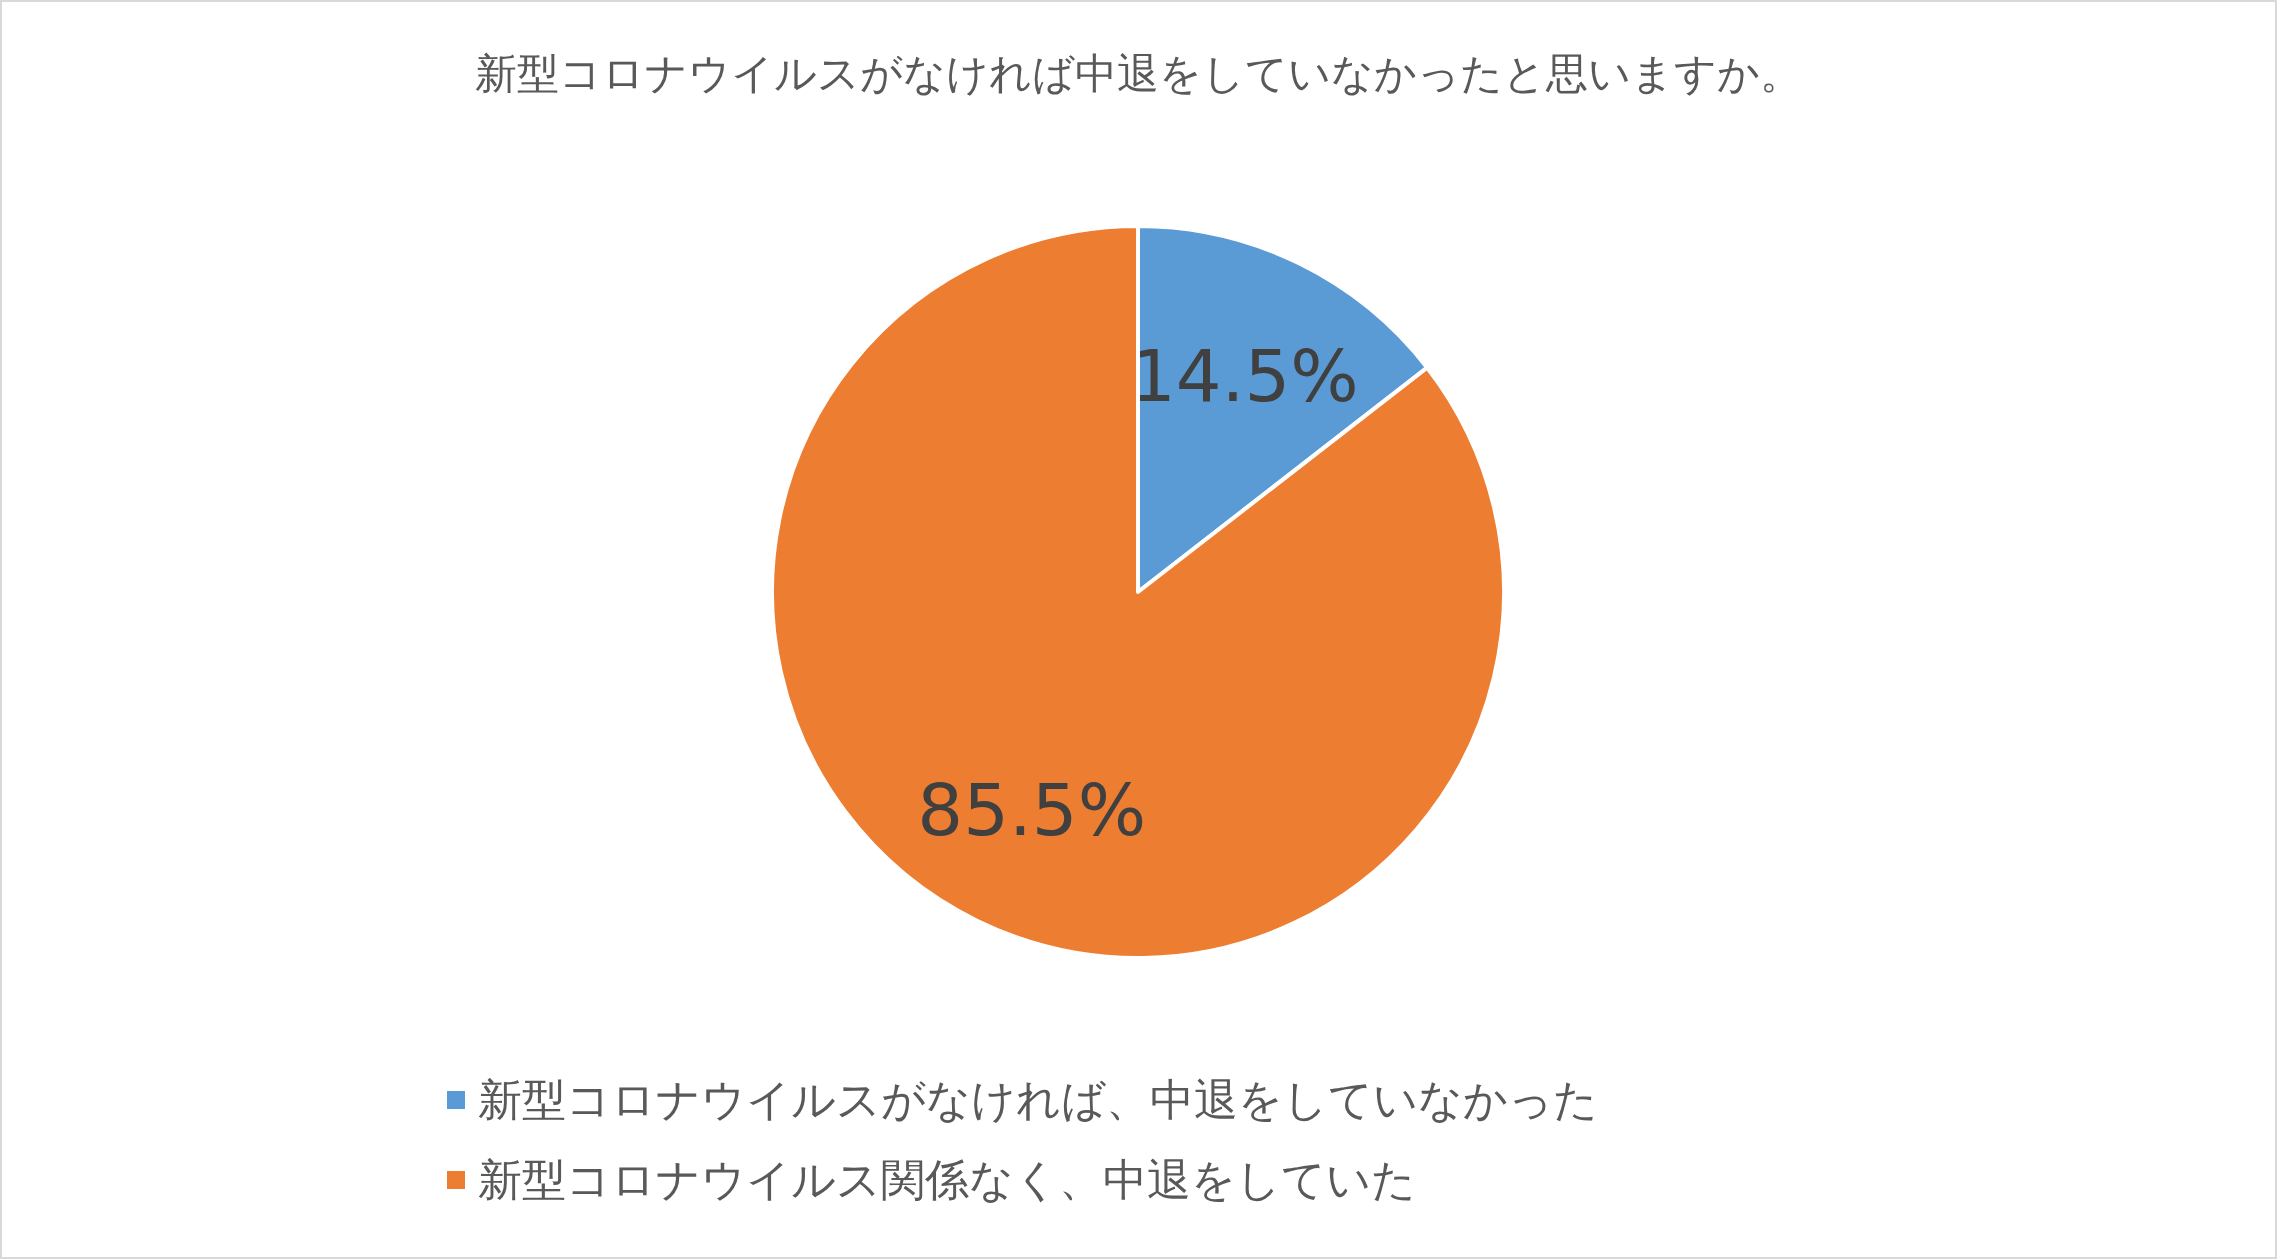 The width and height of the screenshot is (2277, 1259). Describe the element at coordinates (947, 1179) in the screenshot. I see `legend-label: 新型コロナウイルス関係なく、中退をしていた` at that location.